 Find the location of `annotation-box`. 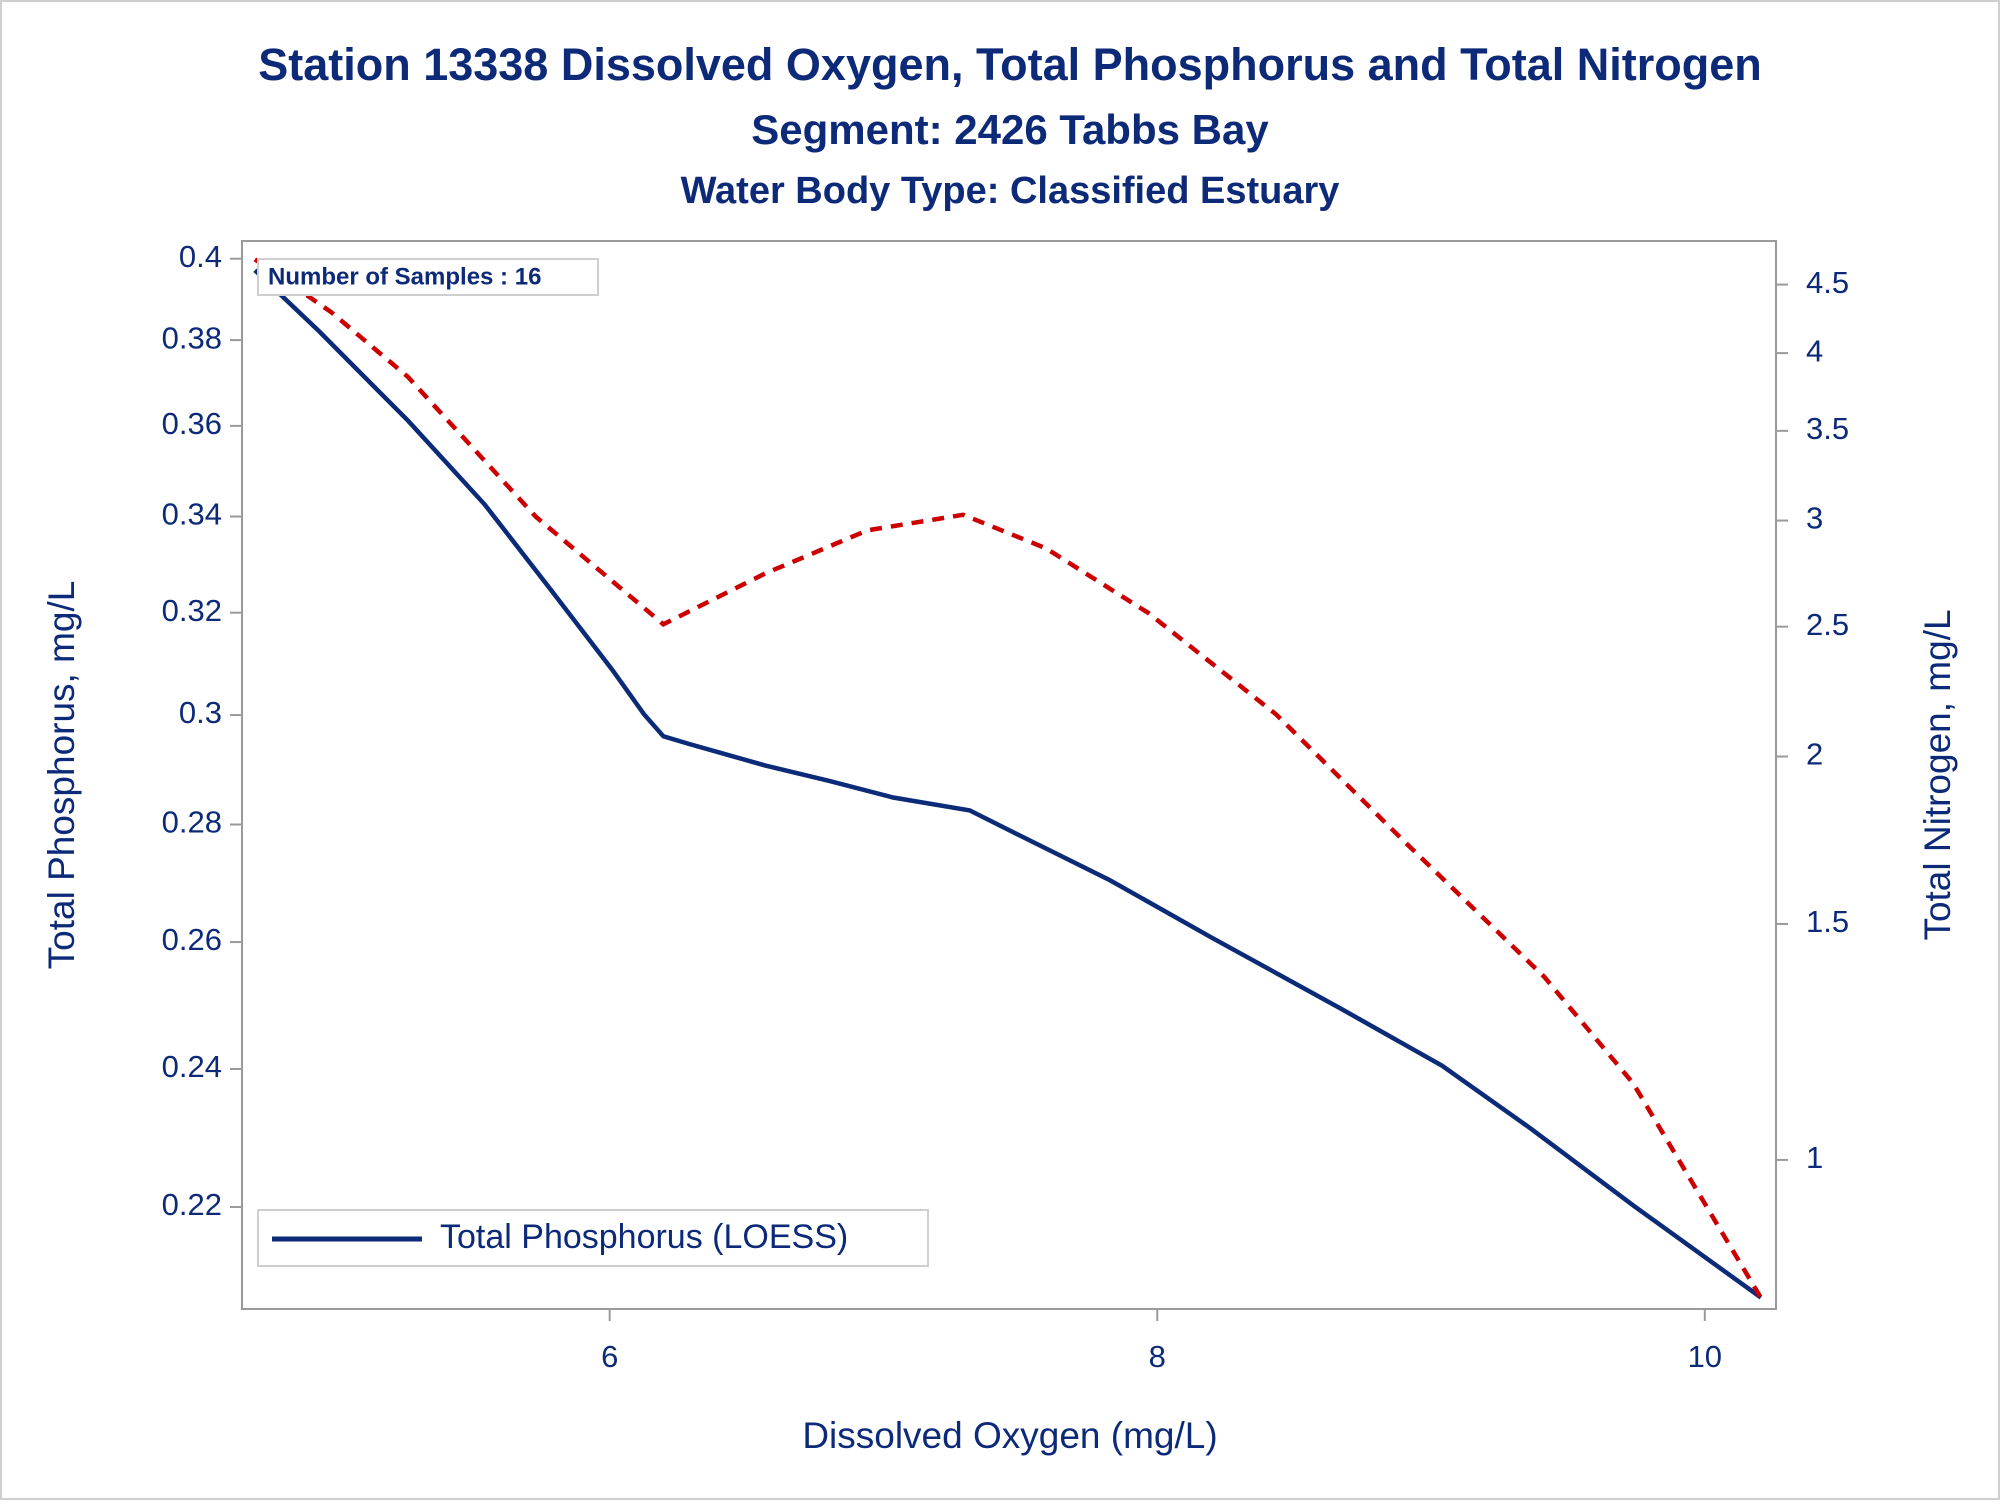

annotation-box is located at coordinates (428, 277).